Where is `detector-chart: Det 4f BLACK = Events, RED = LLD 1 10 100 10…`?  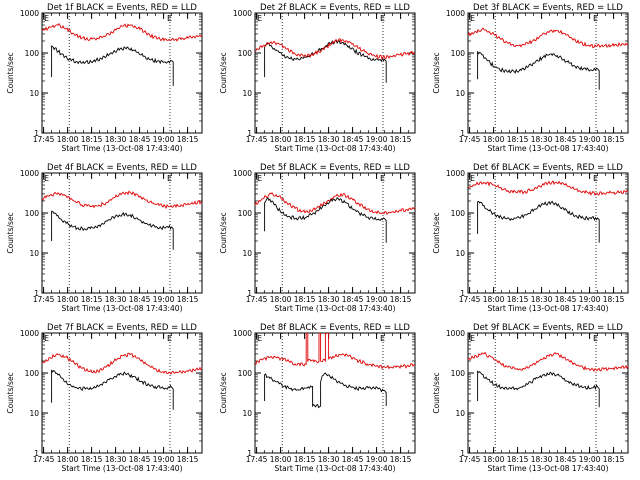 detector-chart: Det 4f BLACK = Events, RED = LLD 1 10 100 10… is located at coordinates (104, 238).